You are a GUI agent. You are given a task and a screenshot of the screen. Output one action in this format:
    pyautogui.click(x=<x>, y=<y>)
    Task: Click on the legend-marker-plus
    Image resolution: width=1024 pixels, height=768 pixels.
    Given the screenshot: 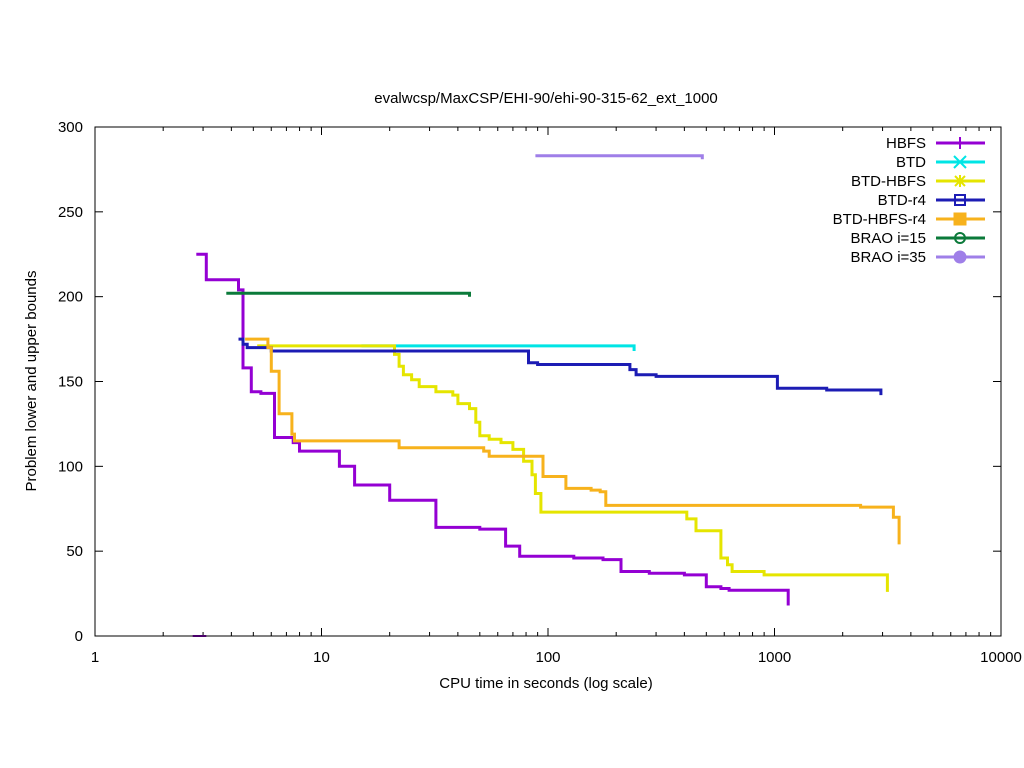 What is the action you would take?
    pyautogui.click(x=960, y=143)
    